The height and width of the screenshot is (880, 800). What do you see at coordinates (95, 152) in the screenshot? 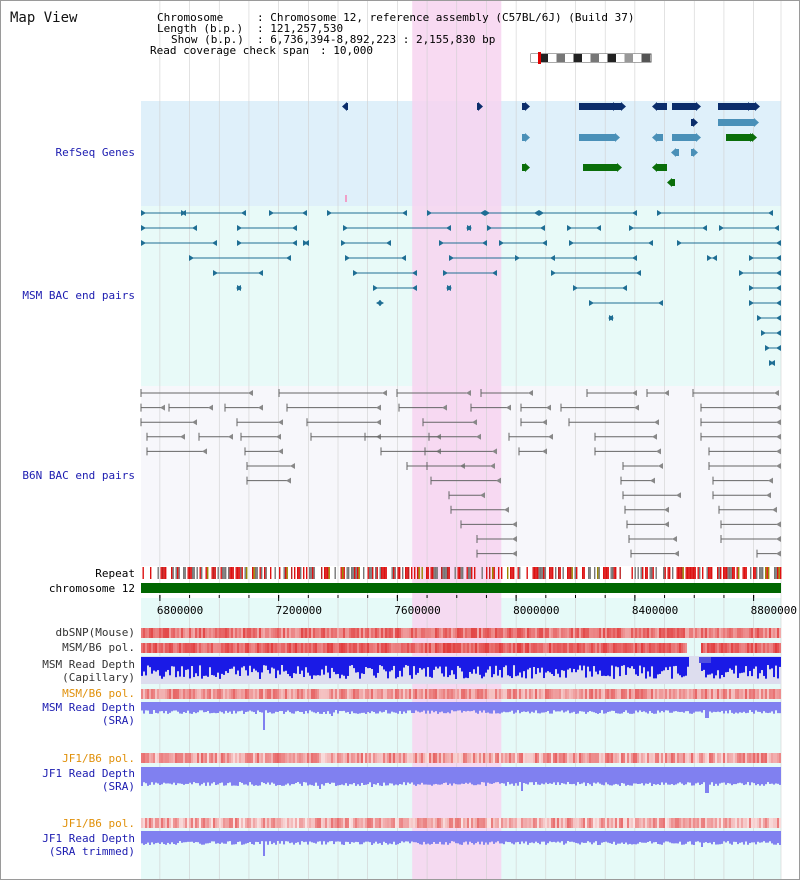
I see `track-label-refseq: RefSeq Genes` at bounding box center [95, 152].